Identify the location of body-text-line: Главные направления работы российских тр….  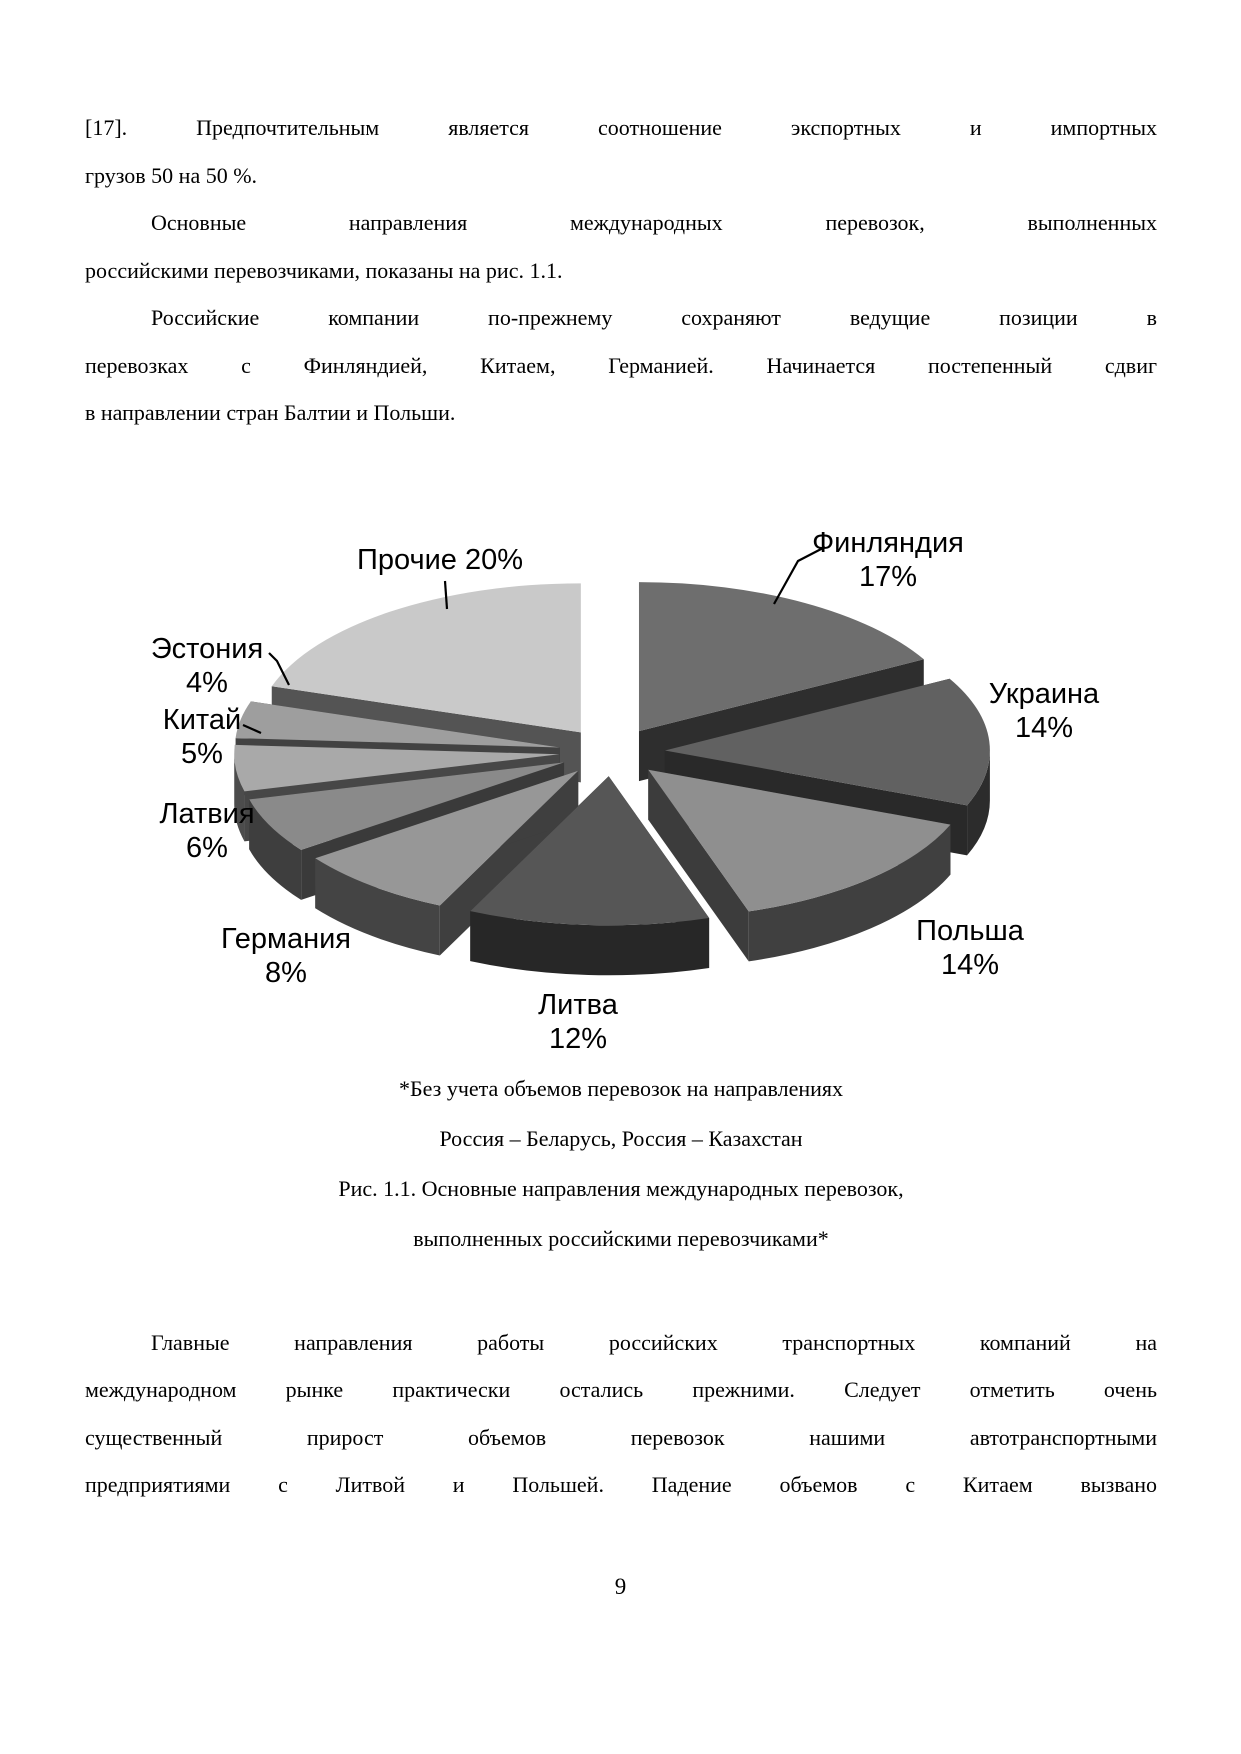
(654, 1342).